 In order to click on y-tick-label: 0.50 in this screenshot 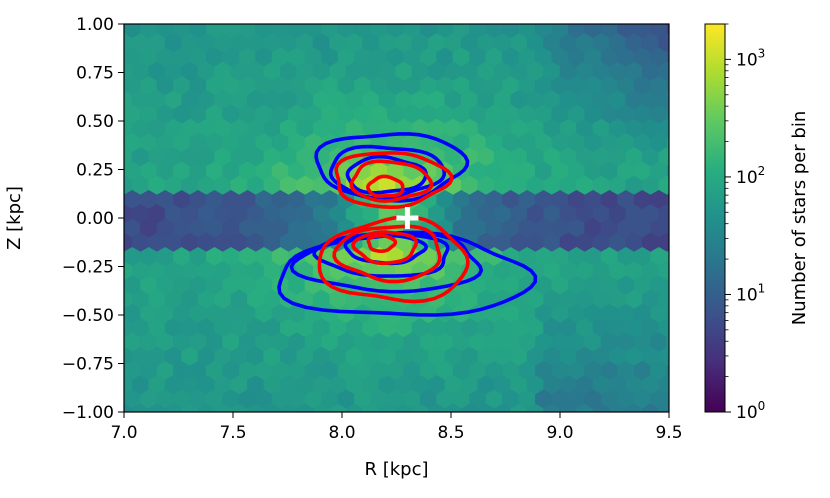, I will do `click(95, 122)`.